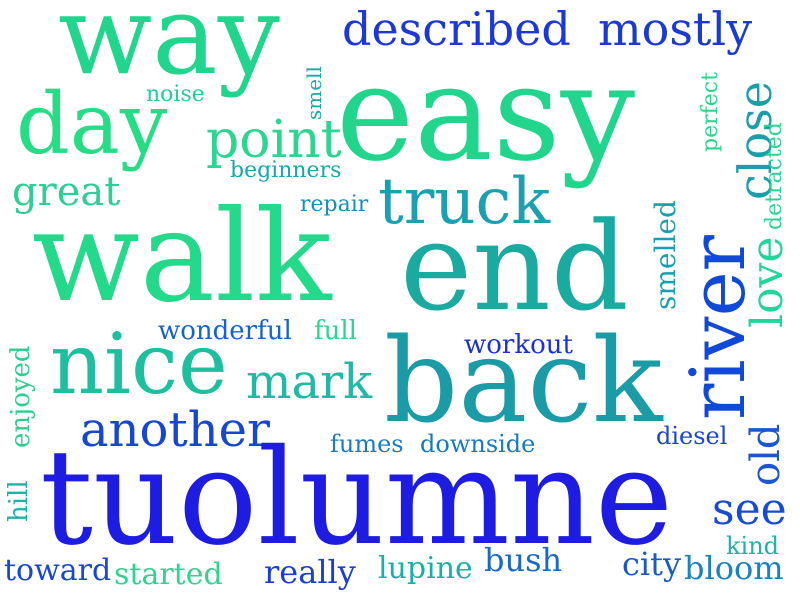 The image size is (800, 600). Describe the element at coordinates (652, 564) in the screenshot. I see `word-city: city` at that location.